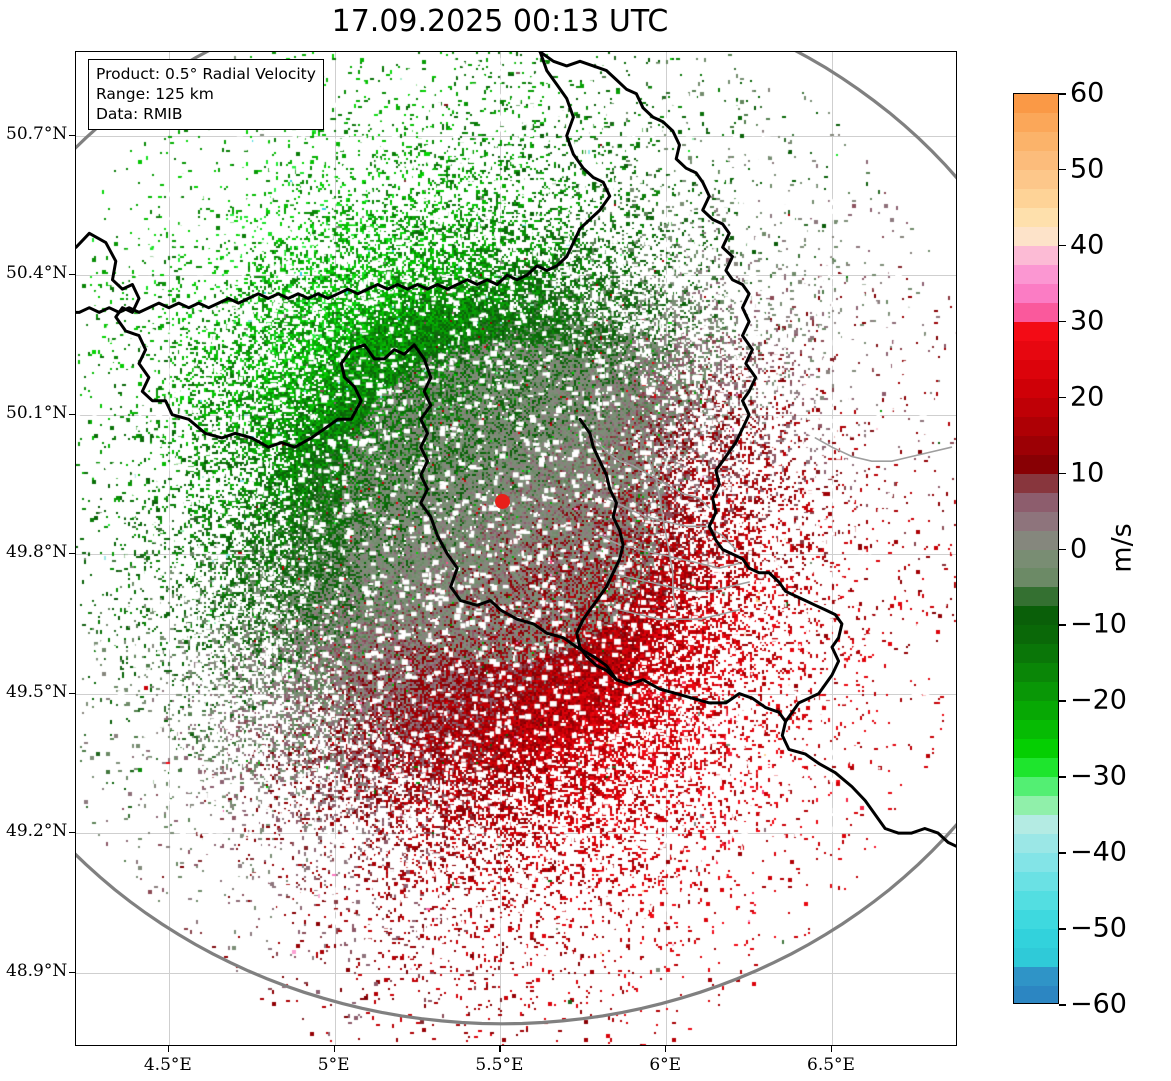 This screenshot has height=1081, width=1171. I want to click on radar-site-marker, so click(502, 501).